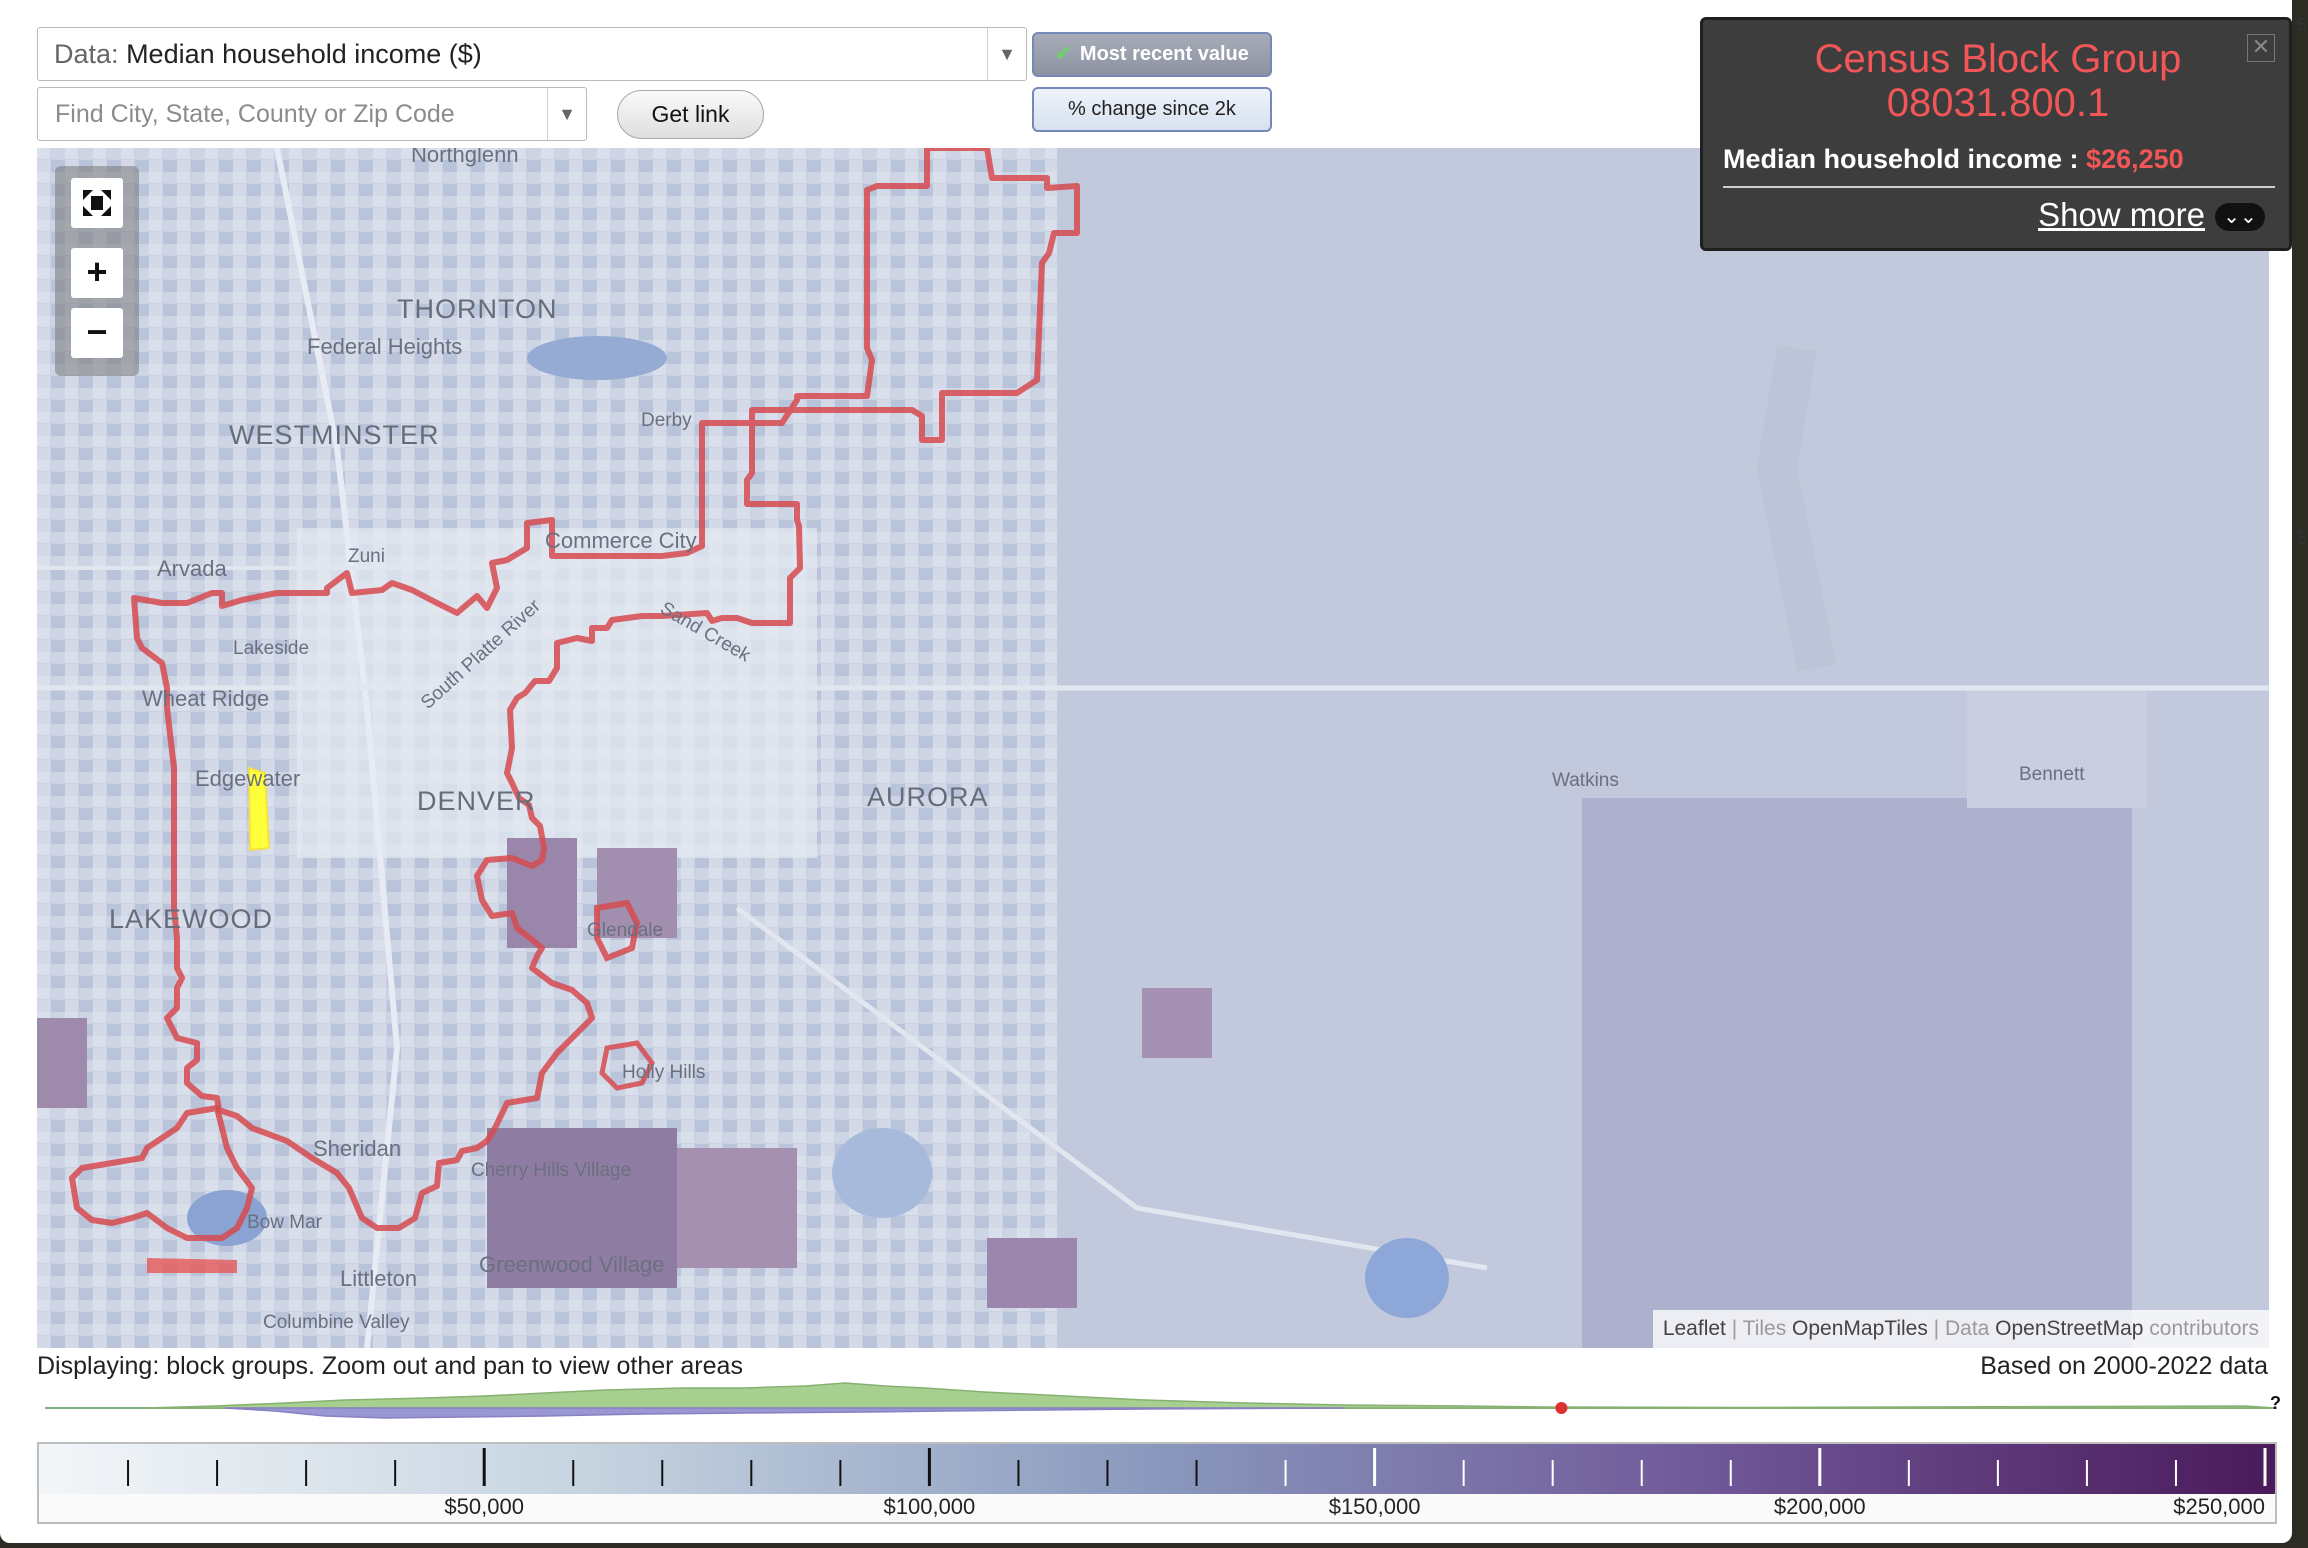 This screenshot has height=1548, width=2308. I want to click on most-recent-value-button: ✔ Most recent value, so click(1152, 54).